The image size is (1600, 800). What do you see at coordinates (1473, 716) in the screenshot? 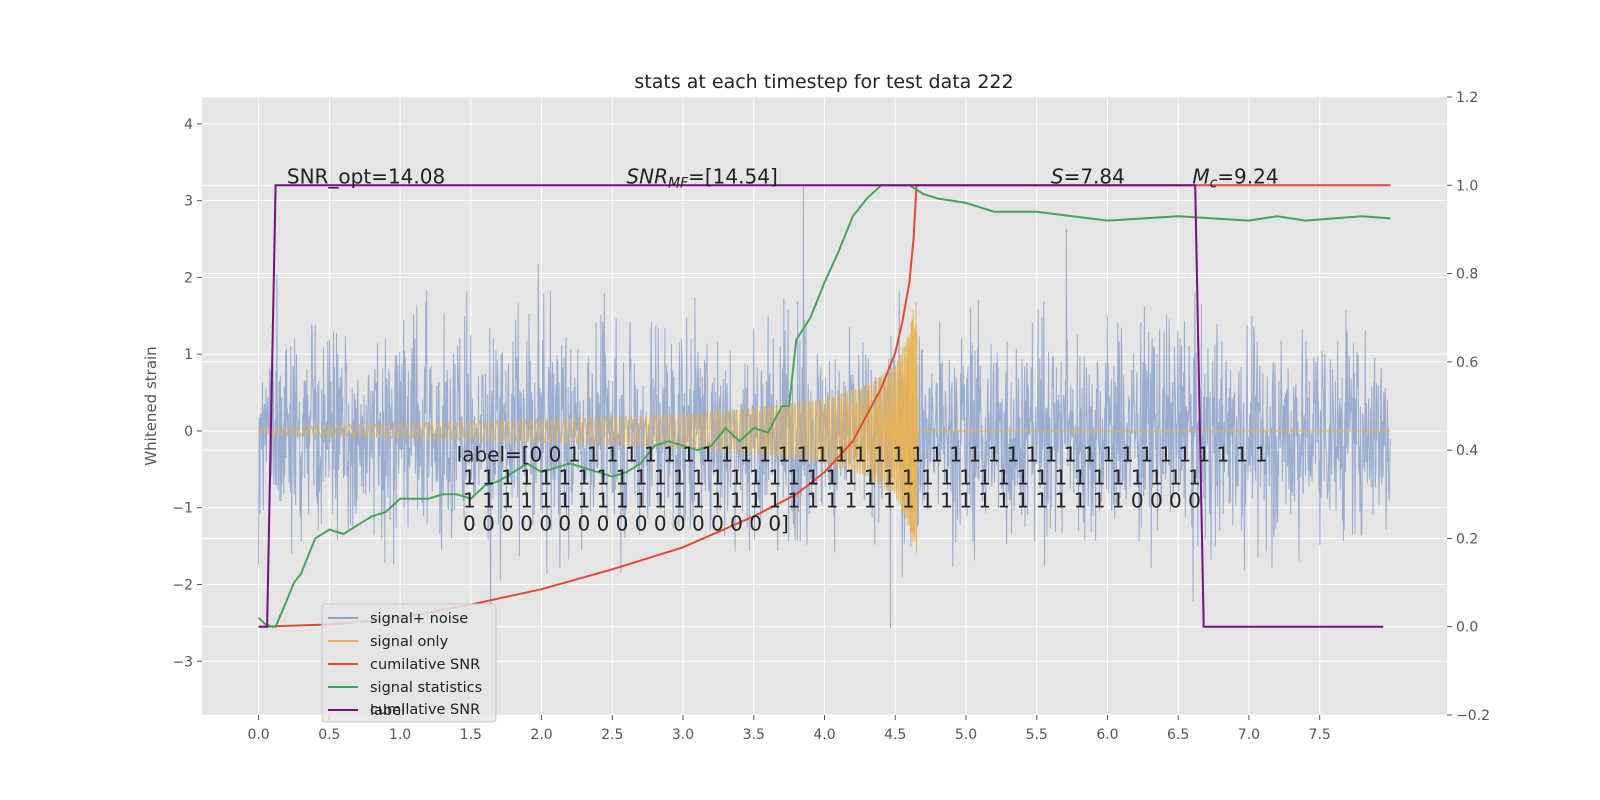
I see `y2-tick-label: −0.2` at bounding box center [1473, 716].